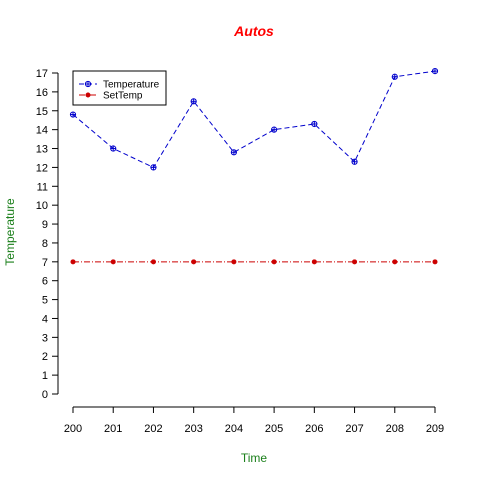  I want to click on y-tick-label: 14, so click(42, 131).